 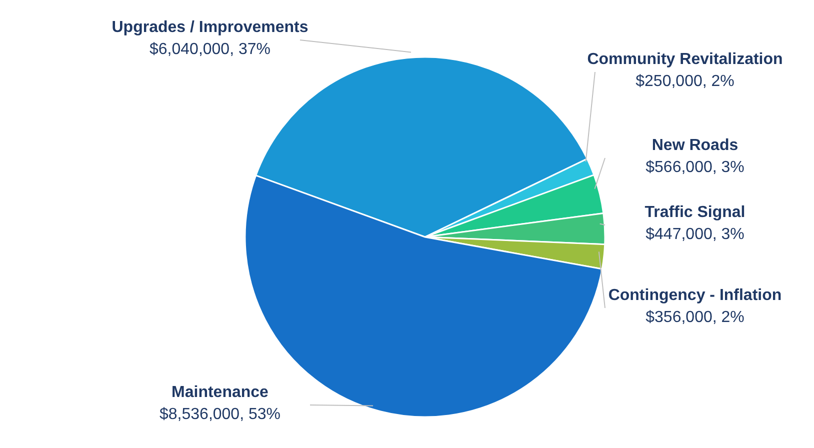 I want to click on data-label: $8,536,000, 53%, so click(x=220, y=414).